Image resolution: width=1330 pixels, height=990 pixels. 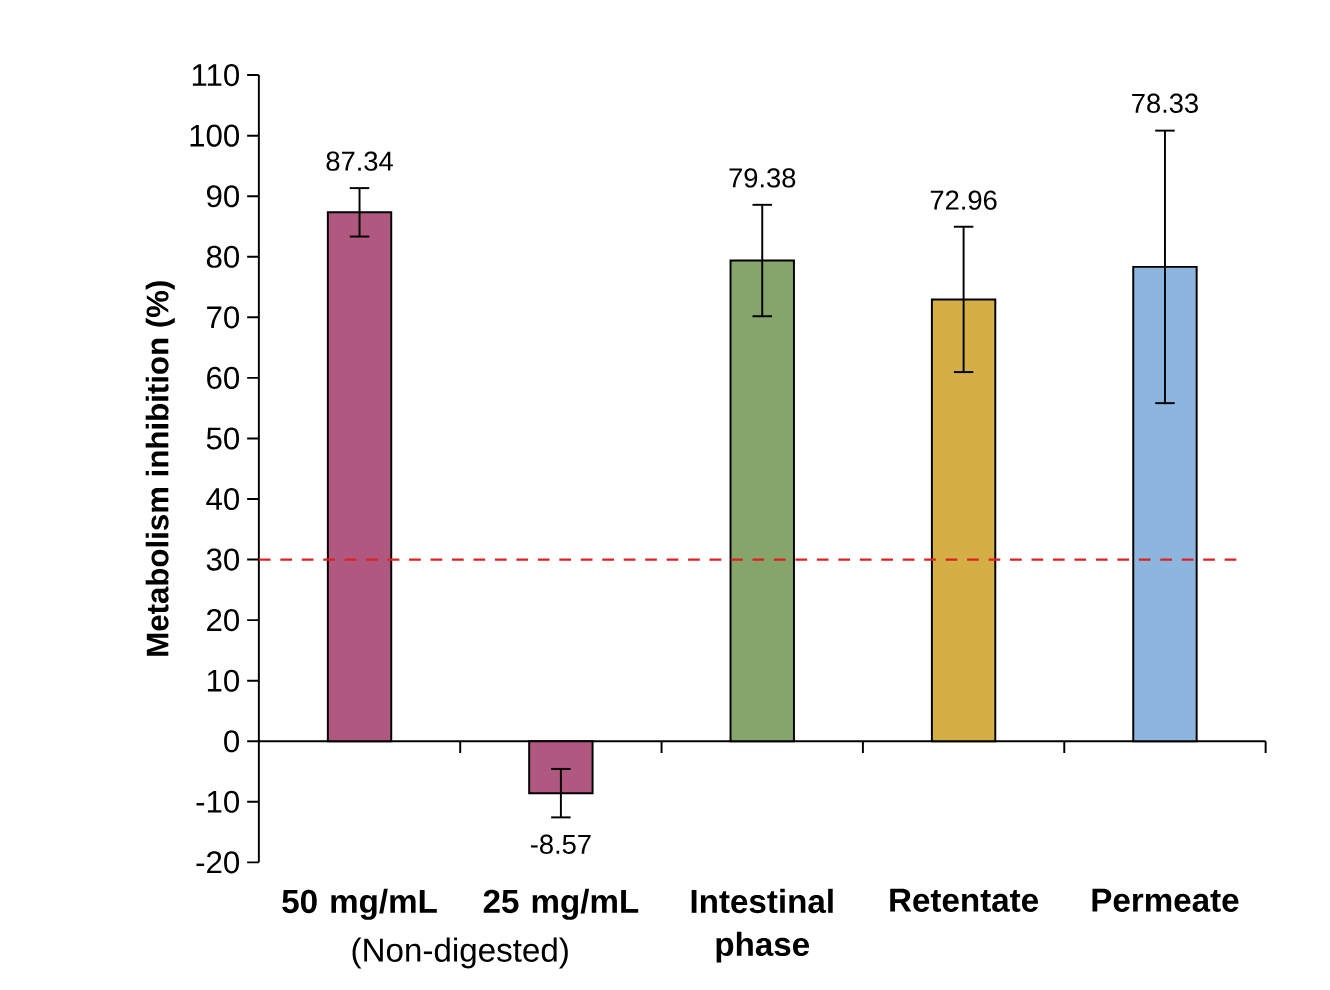 I want to click on annotation: 72.96, so click(x=963, y=200).